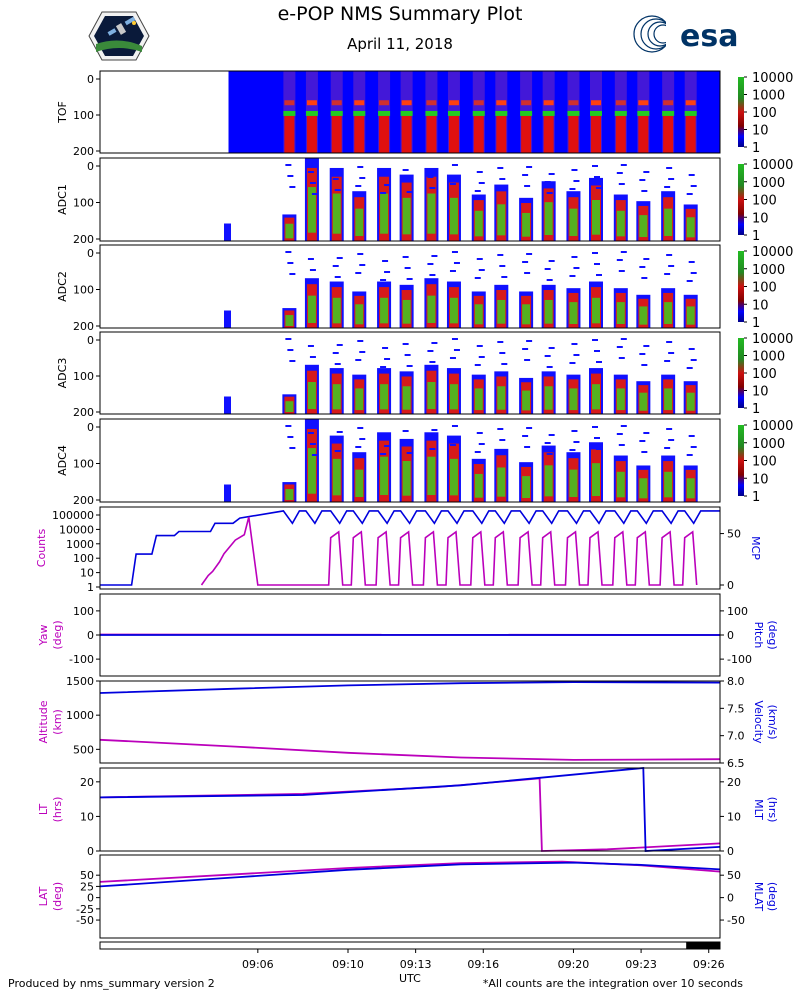  Describe the element at coordinates (423, 112) in the screenshot. I see `panel-tof` at that location.